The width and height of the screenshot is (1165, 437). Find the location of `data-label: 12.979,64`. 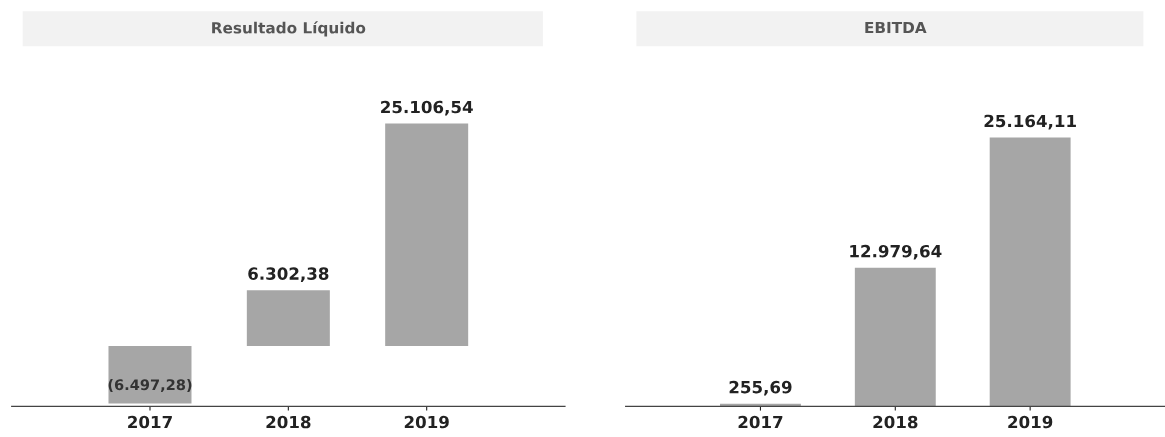

data-label: 12.979,64 is located at coordinates (896, 252).